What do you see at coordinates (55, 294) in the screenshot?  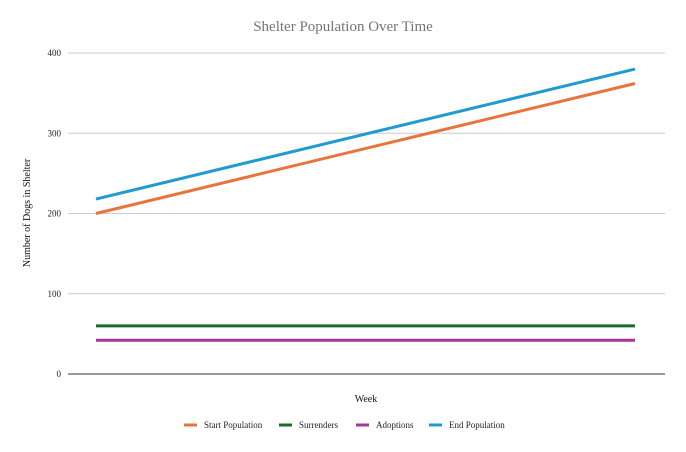 I see `y-tick-label: 100` at bounding box center [55, 294].